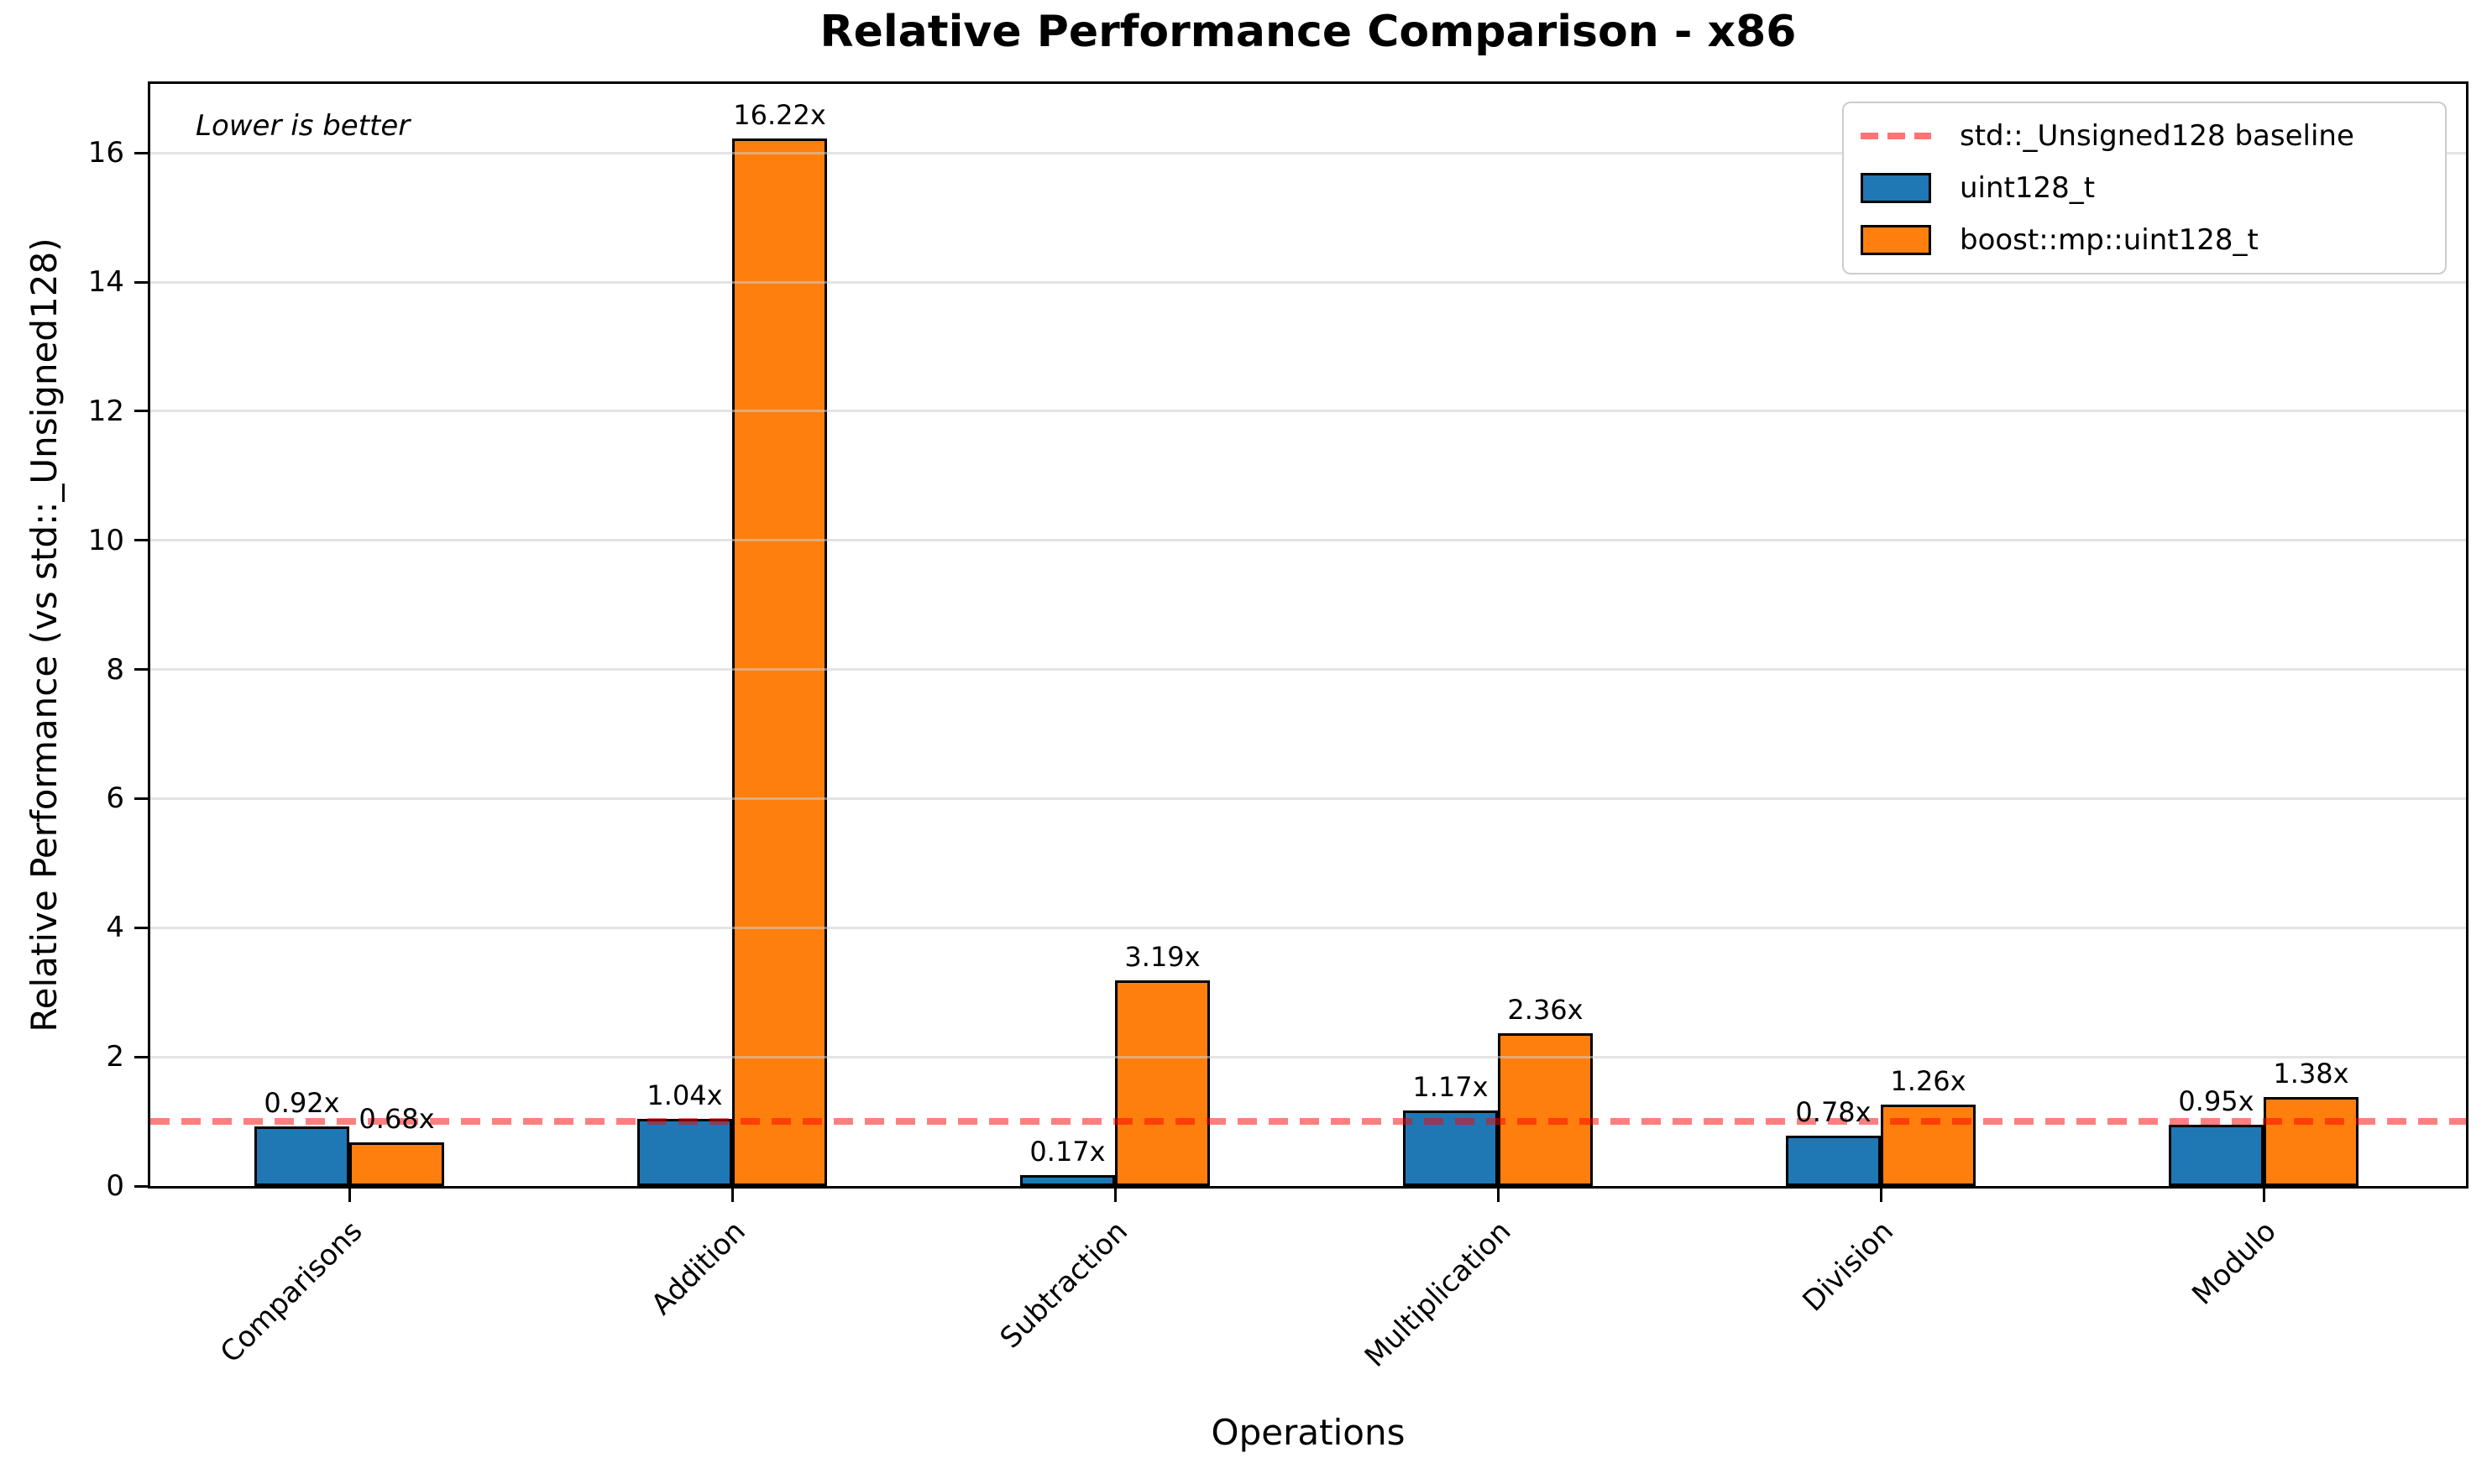 This screenshot has width=2492, height=1484. What do you see at coordinates (1546, 1010) in the screenshot?
I see `bar-value-label: 2.36x` at bounding box center [1546, 1010].